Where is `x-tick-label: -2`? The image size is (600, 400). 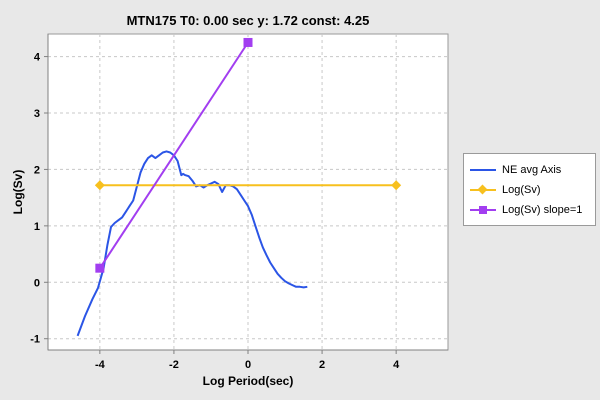
x-tick-label: -2 is located at coordinates (174, 365).